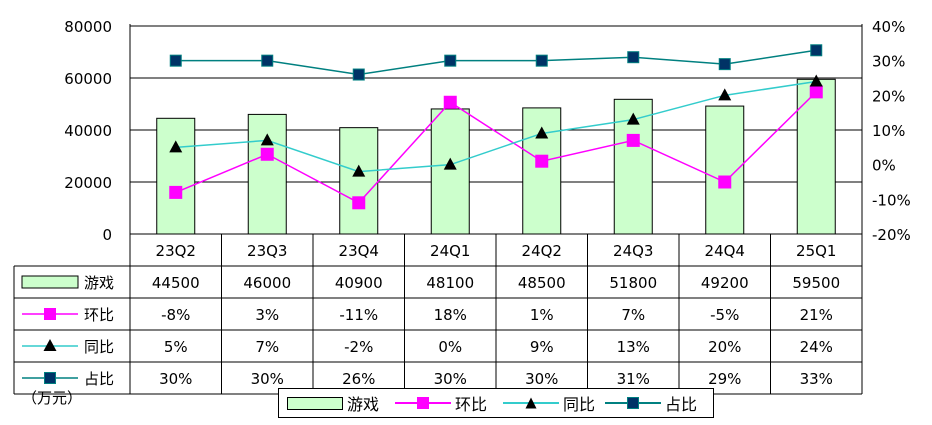  I want to click on y-tick-label-right: 40%, so click(888, 27).